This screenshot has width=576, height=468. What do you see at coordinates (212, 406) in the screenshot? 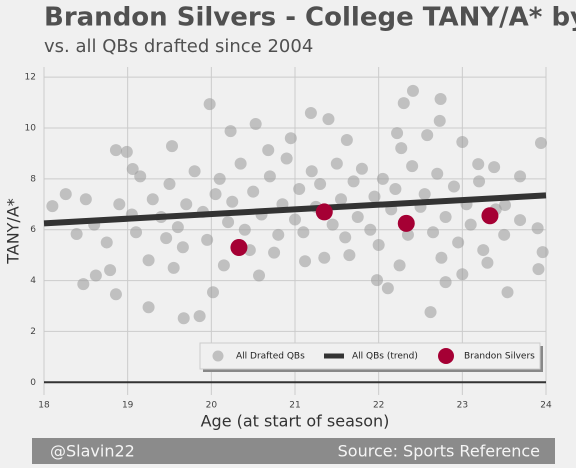
I see `x-tick-label: 20` at bounding box center [212, 406].